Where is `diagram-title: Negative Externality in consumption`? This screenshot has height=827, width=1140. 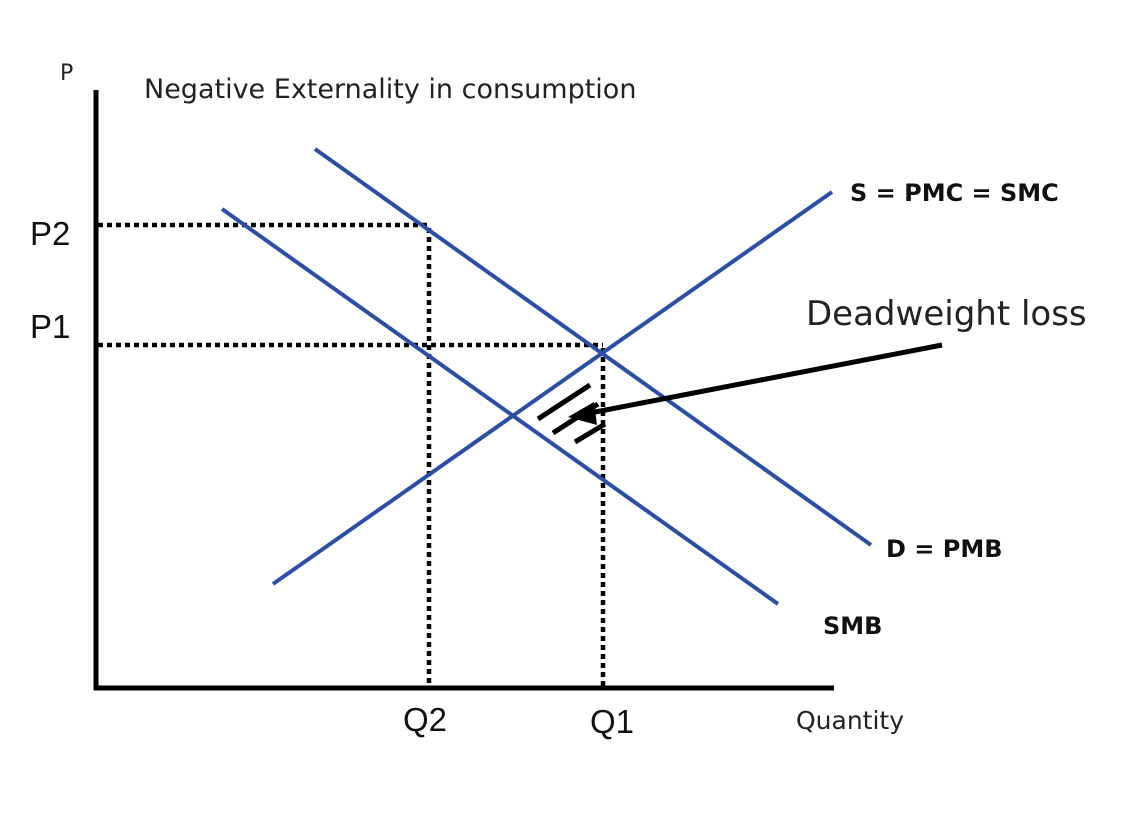
diagram-title: Negative Externality in consumption is located at coordinates (390, 89).